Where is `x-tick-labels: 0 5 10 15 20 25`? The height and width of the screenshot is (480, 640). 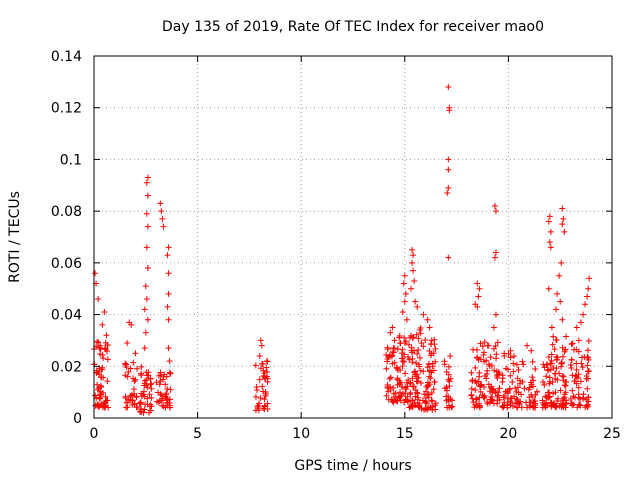 x-tick-labels: 0 5 10 15 20 25 is located at coordinates (355, 434).